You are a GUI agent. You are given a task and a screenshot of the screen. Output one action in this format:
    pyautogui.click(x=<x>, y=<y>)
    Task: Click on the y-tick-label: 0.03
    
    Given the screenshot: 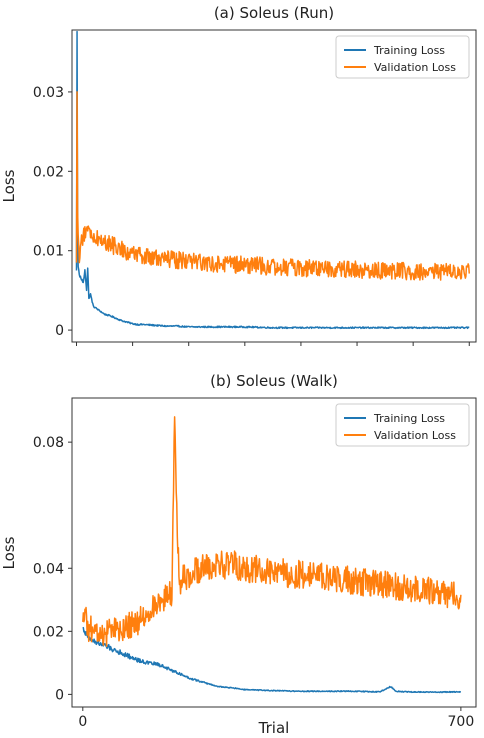 What is the action you would take?
    pyautogui.click(x=48, y=93)
    